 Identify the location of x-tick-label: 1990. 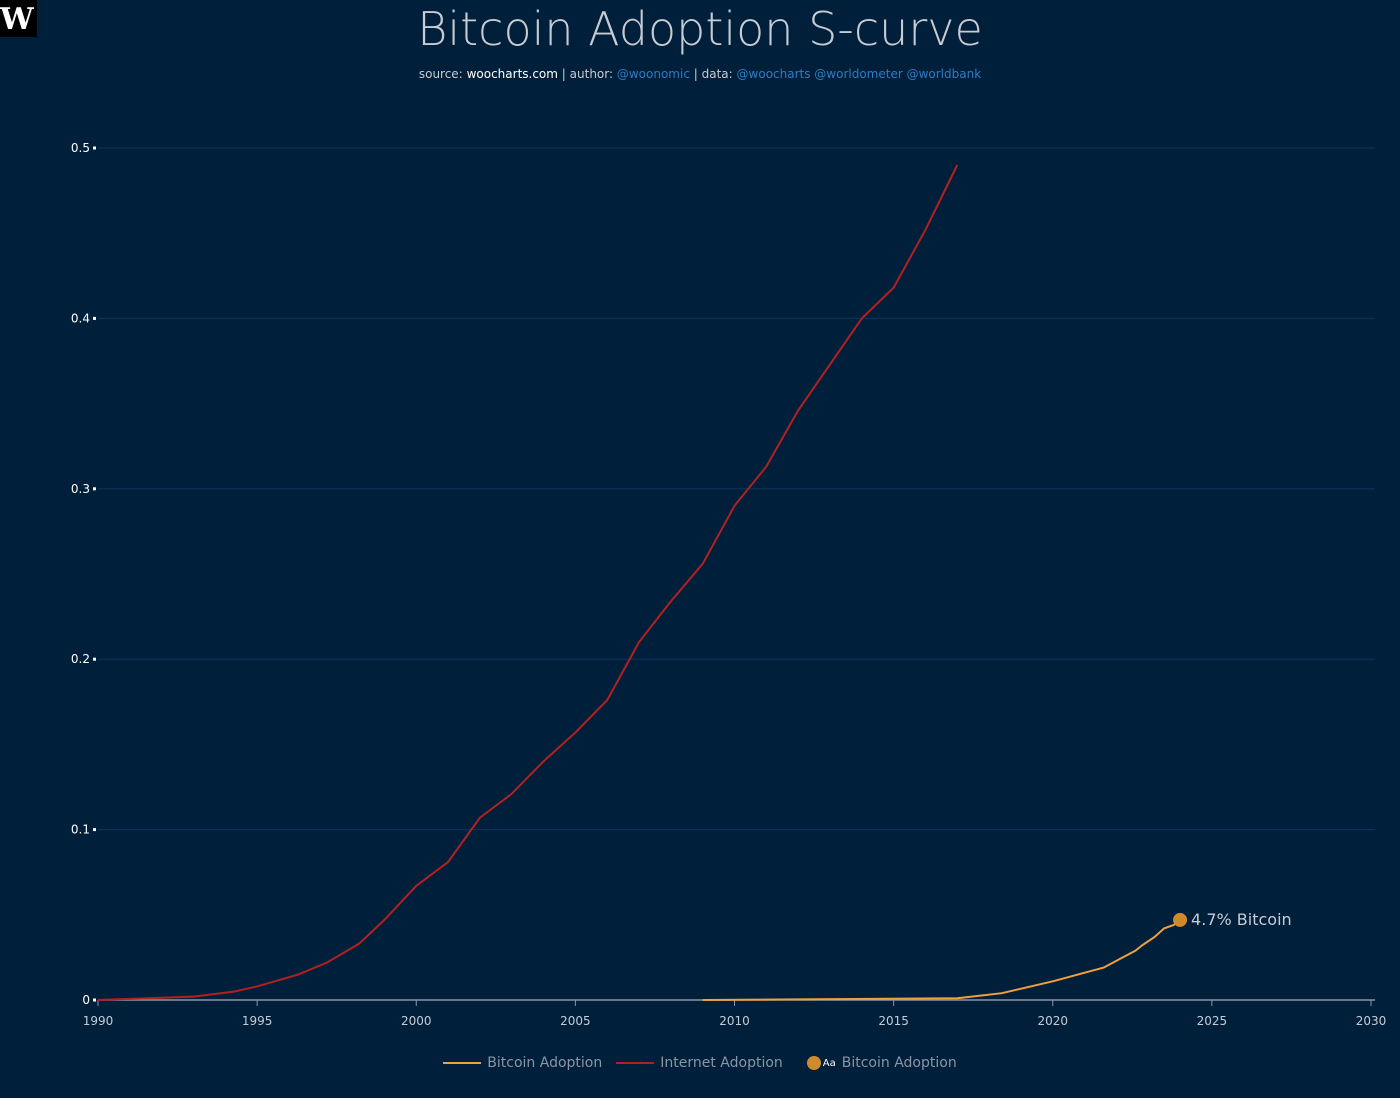
(98, 1021).